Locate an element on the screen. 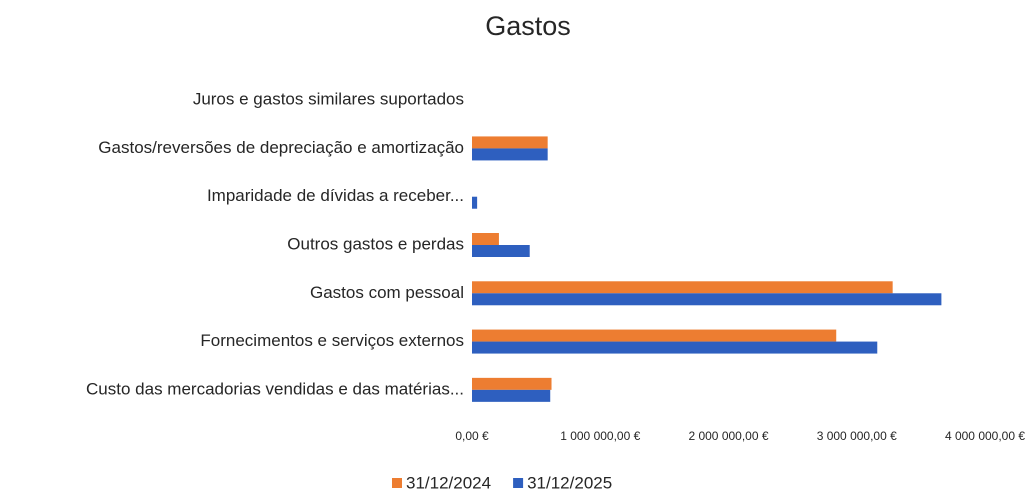 The image size is (1036, 492). y-tick-label: Outros gastos e perdas is located at coordinates (375, 243).